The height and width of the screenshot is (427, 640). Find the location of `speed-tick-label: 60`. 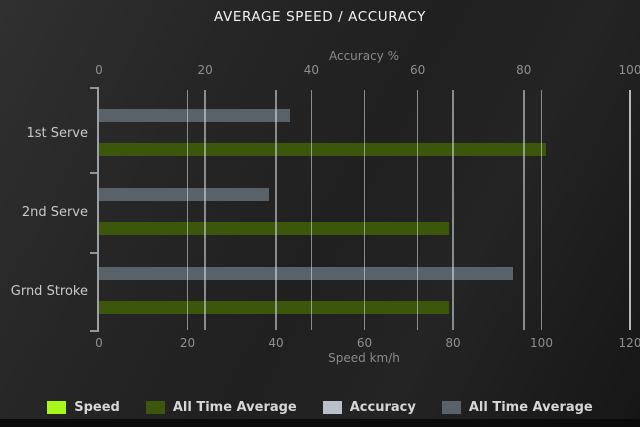

speed-tick-label: 60 is located at coordinates (364, 343).